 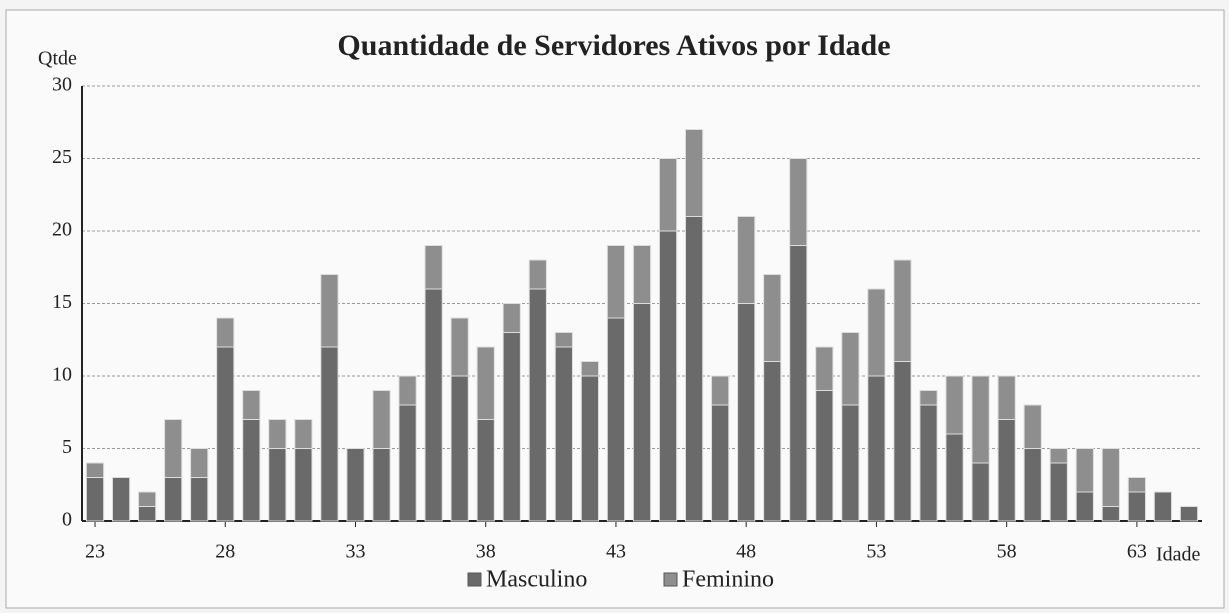 I want to click on y-tick-label: 5, so click(x=67, y=447).